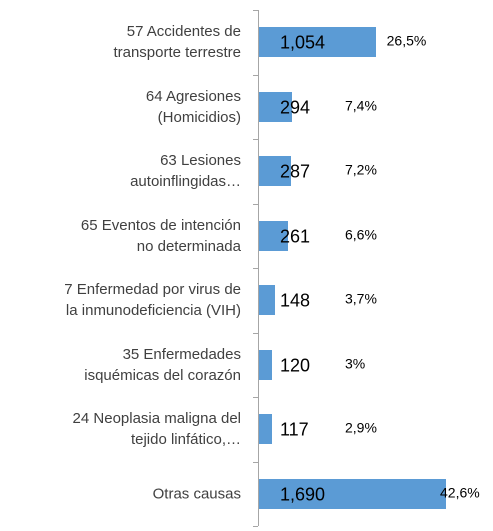  Describe the element at coordinates (294, 429) in the screenshot. I see `value-label: 117` at that location.